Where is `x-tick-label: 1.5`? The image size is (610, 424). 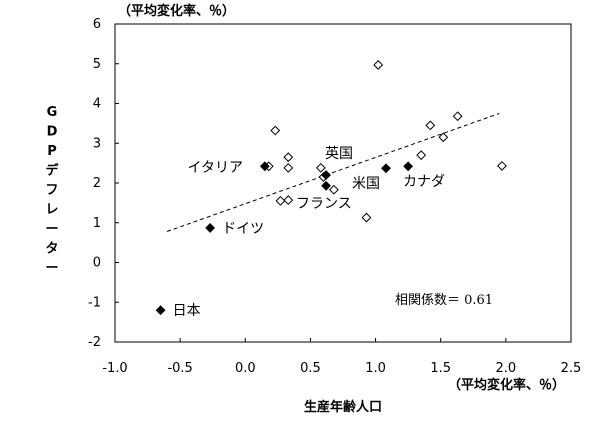
x-tick-label: 1.5 is located at coordinates (440, 368).